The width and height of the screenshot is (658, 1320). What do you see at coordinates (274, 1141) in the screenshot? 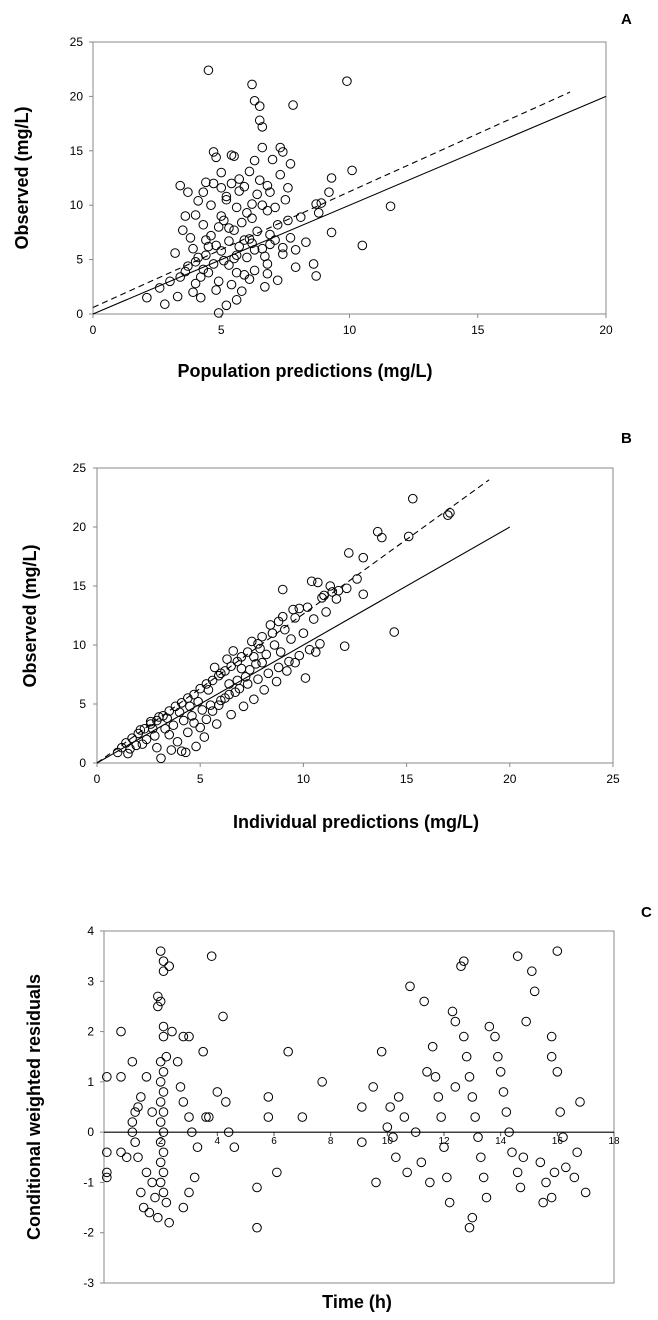
I see `x-tick-label: 6` at bounding box center [274, 1141].